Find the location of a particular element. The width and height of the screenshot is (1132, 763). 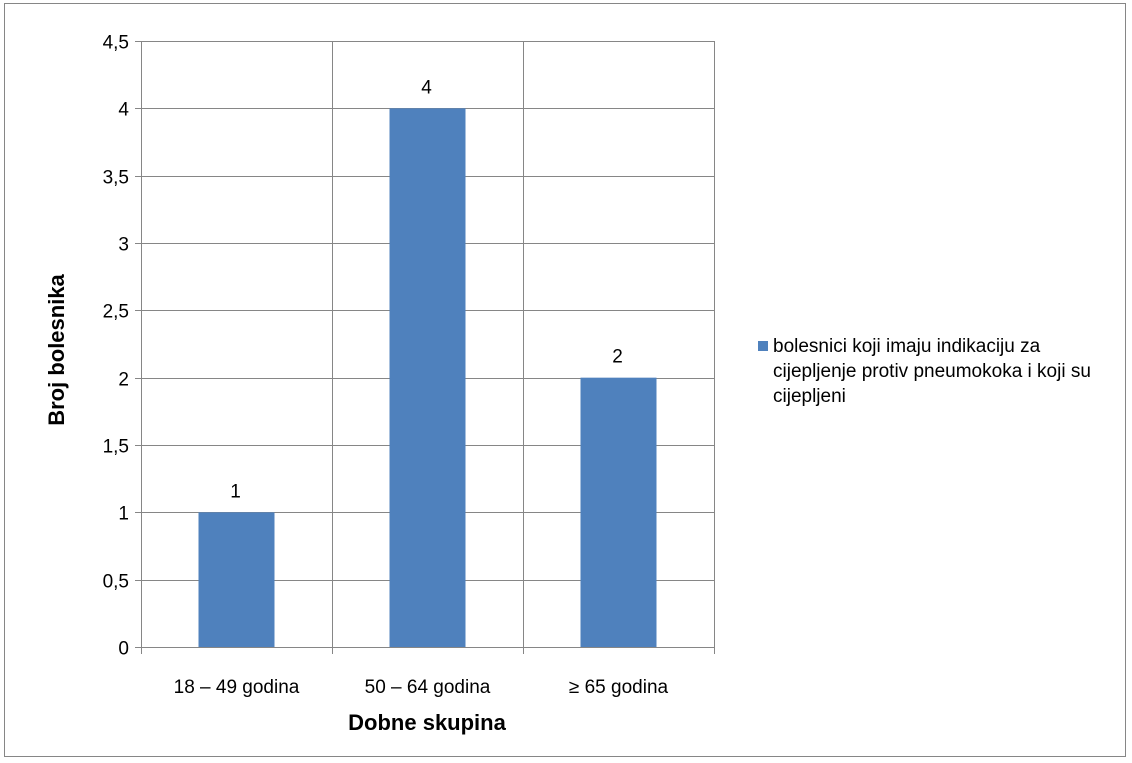

x-tick-label: 50 – 64 godina is located at coordinates (428, 687).